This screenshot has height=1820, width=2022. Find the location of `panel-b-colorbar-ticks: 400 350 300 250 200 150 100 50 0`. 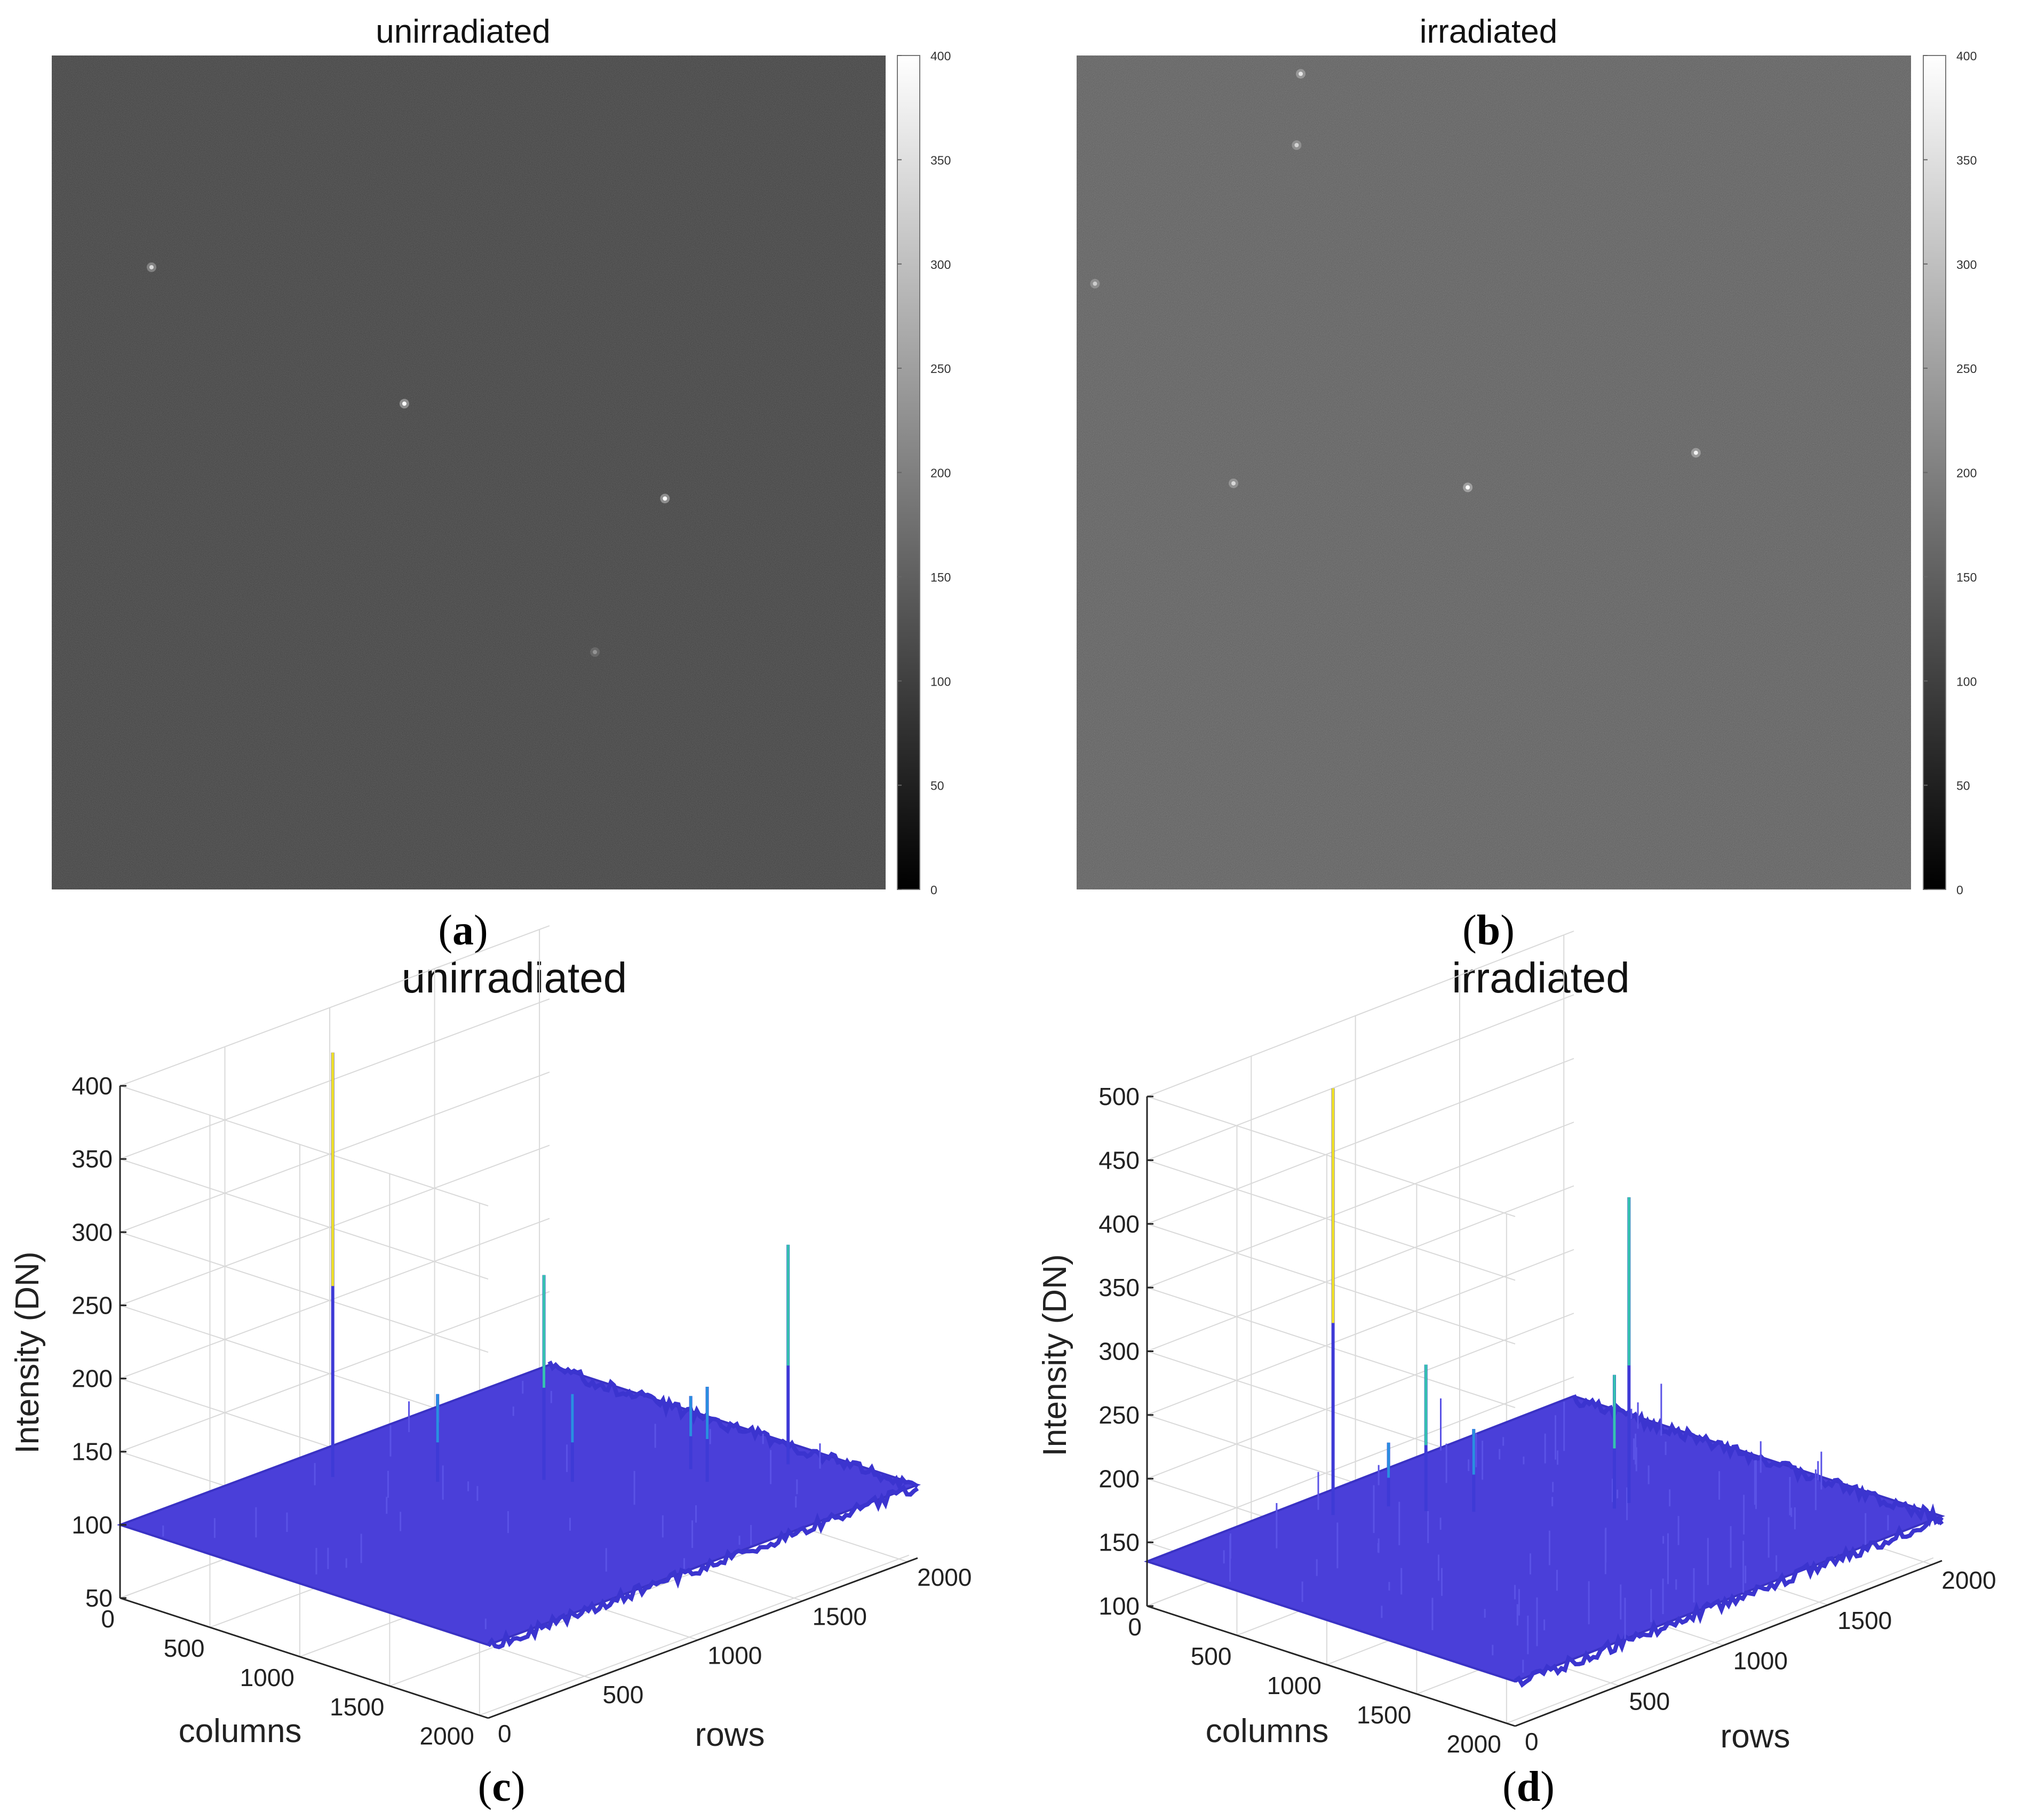

panel-b-colorbar-ticks: 400 350 300 250 200 150 100 50 0 is located at coordinates (1950, 473).